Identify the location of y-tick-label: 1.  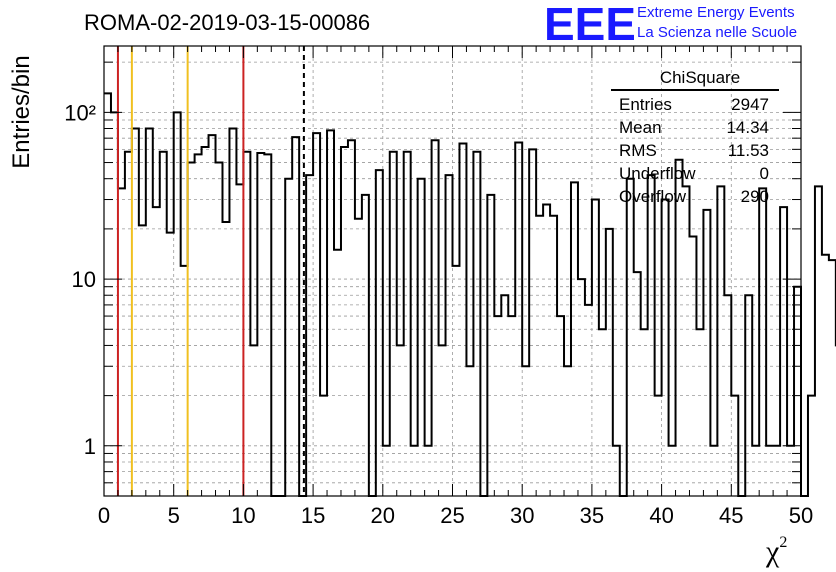
(90, 446).